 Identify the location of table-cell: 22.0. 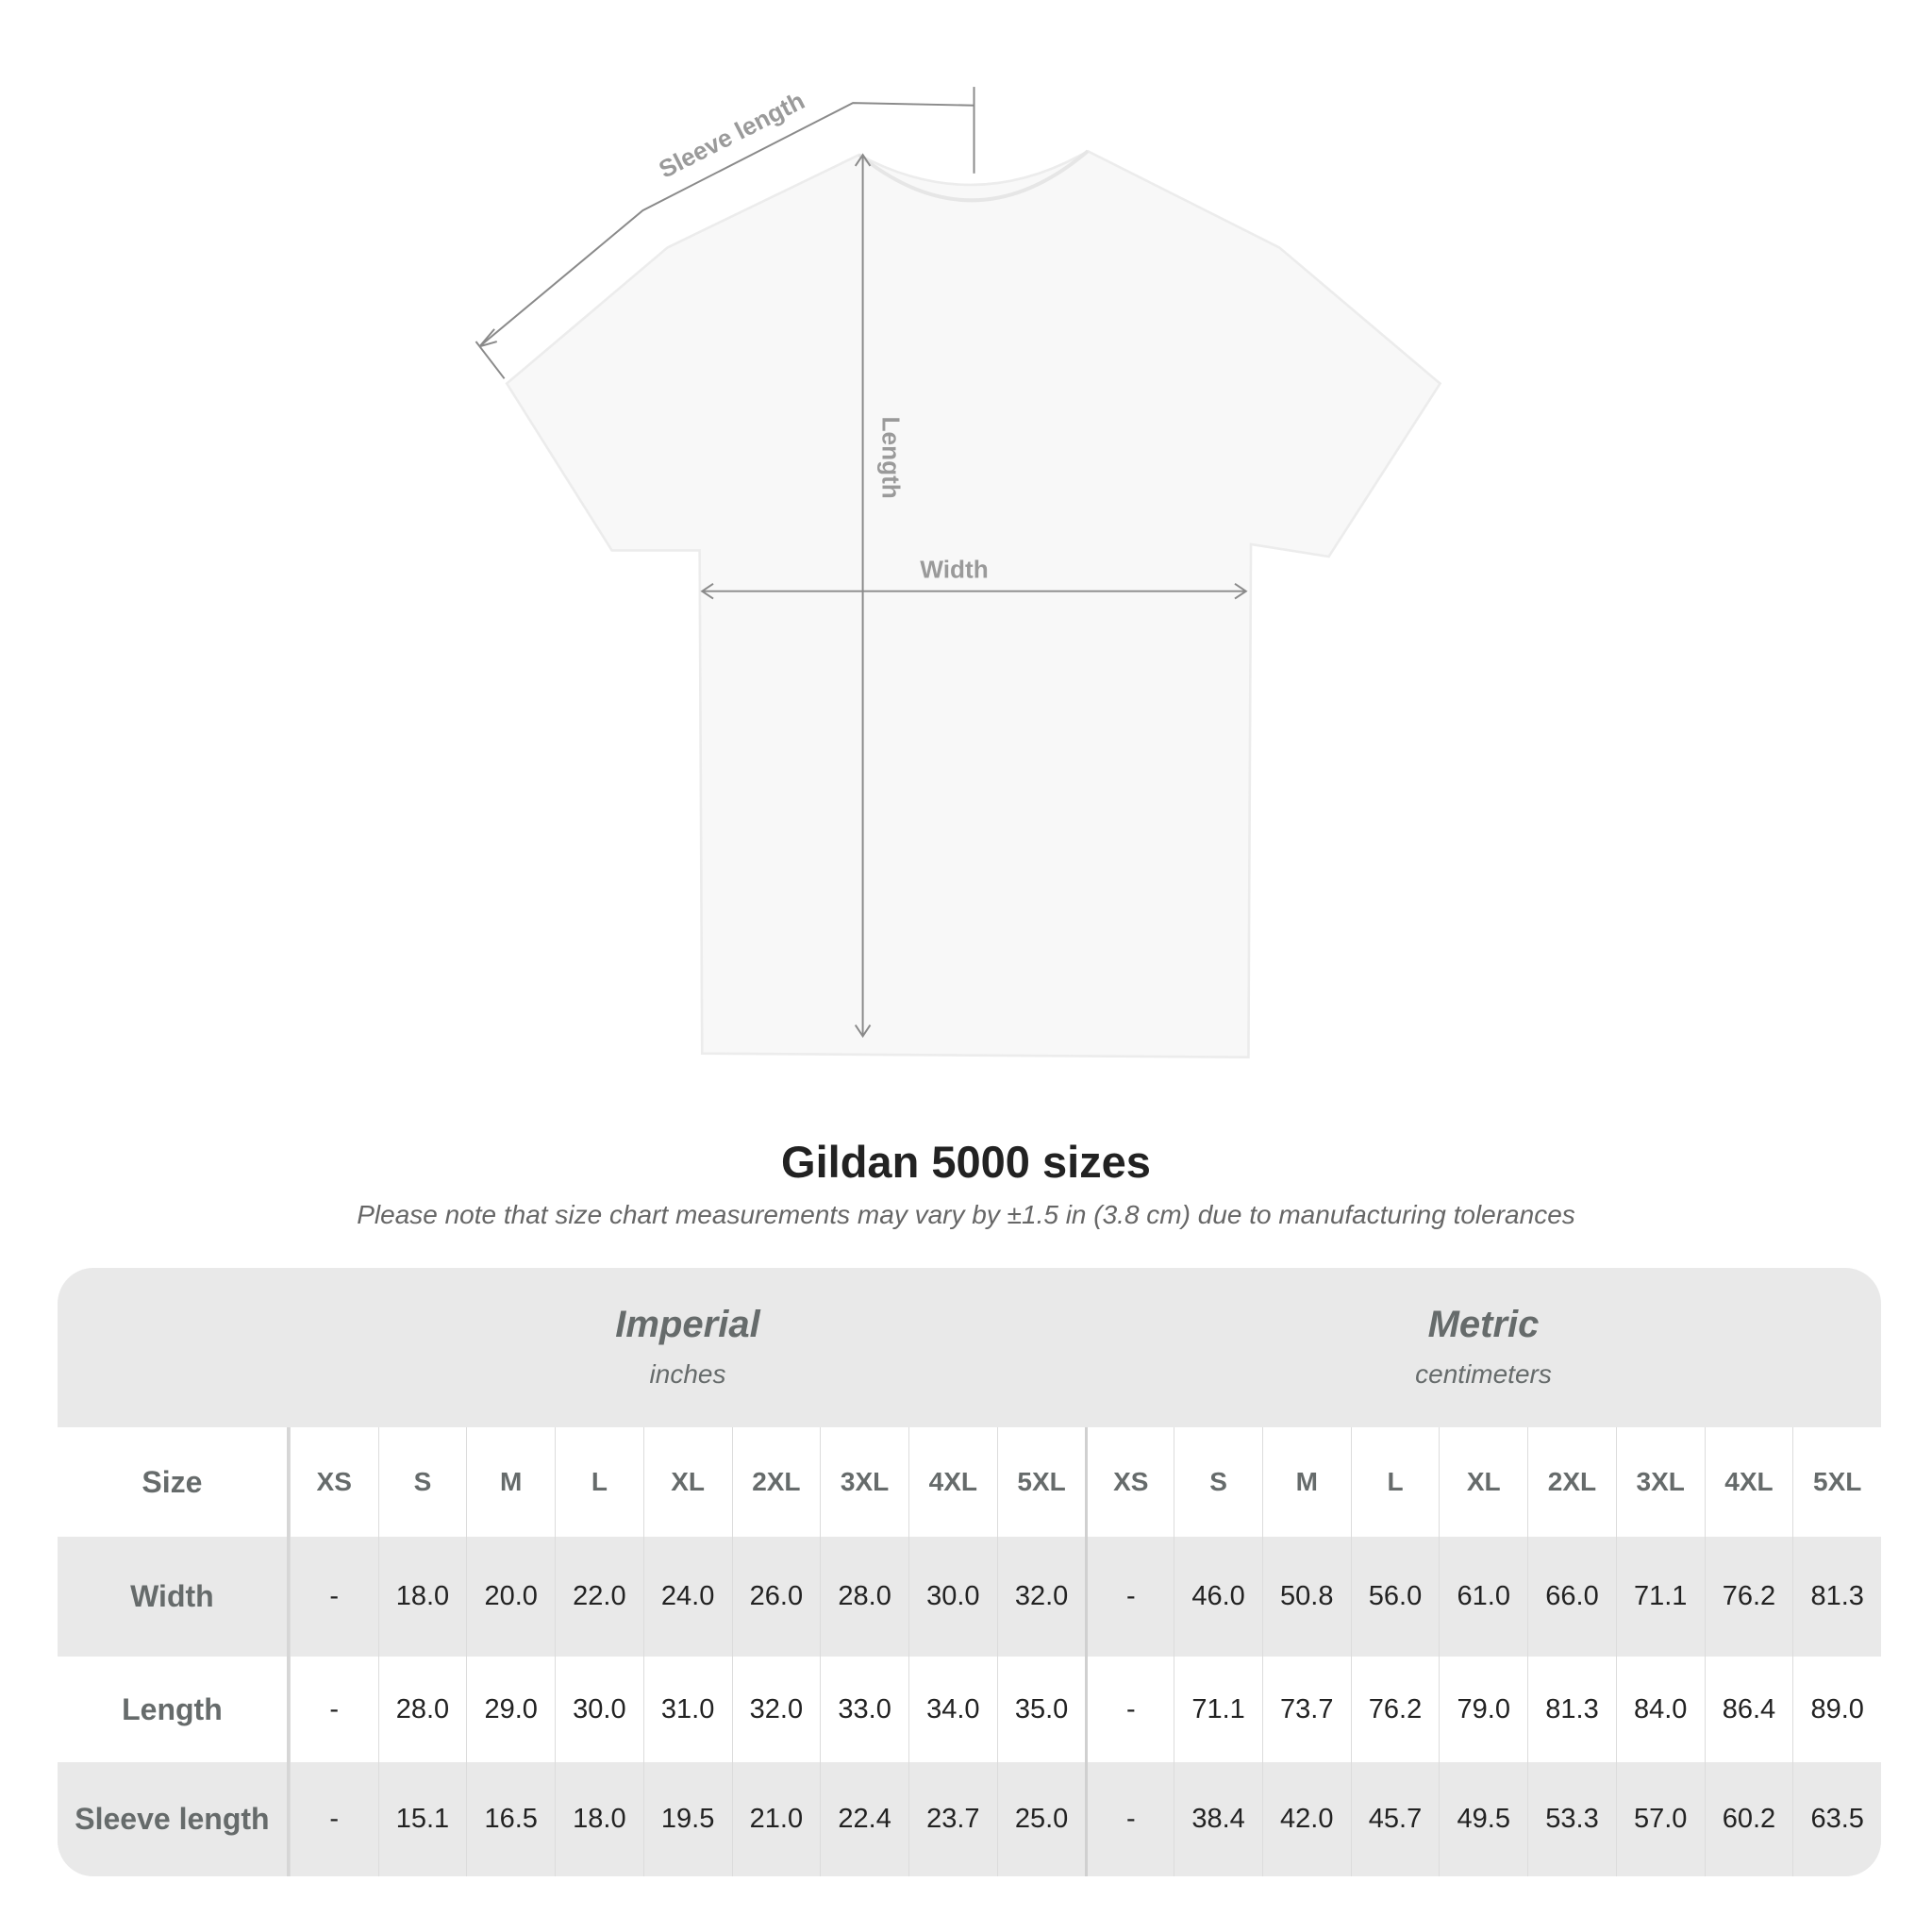
(599, 1597).